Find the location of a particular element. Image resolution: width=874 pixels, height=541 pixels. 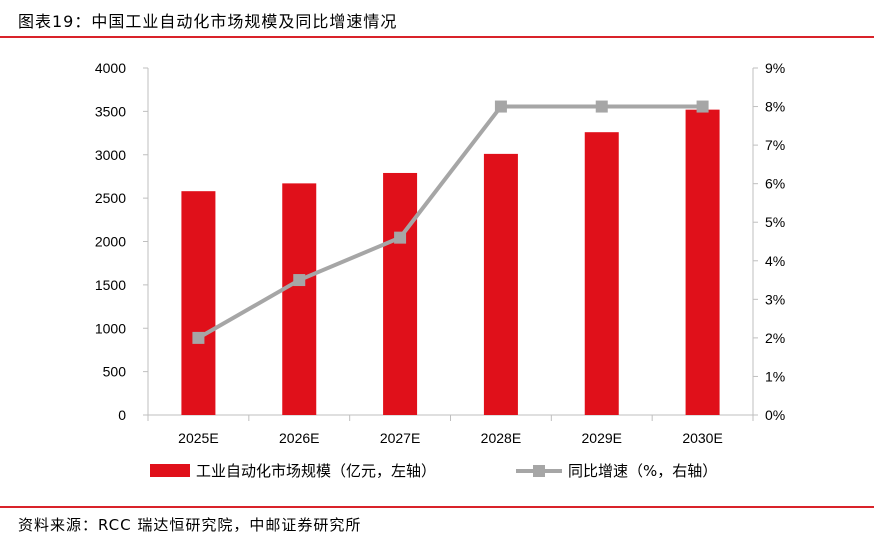

left-tick-label: 1500 is located at coordinates (110, 285).